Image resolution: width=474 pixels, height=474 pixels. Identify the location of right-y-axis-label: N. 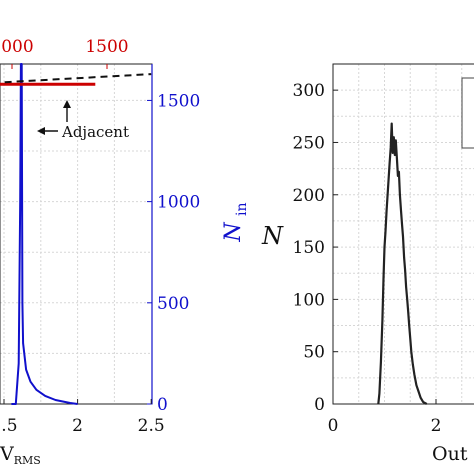
(272, 236).